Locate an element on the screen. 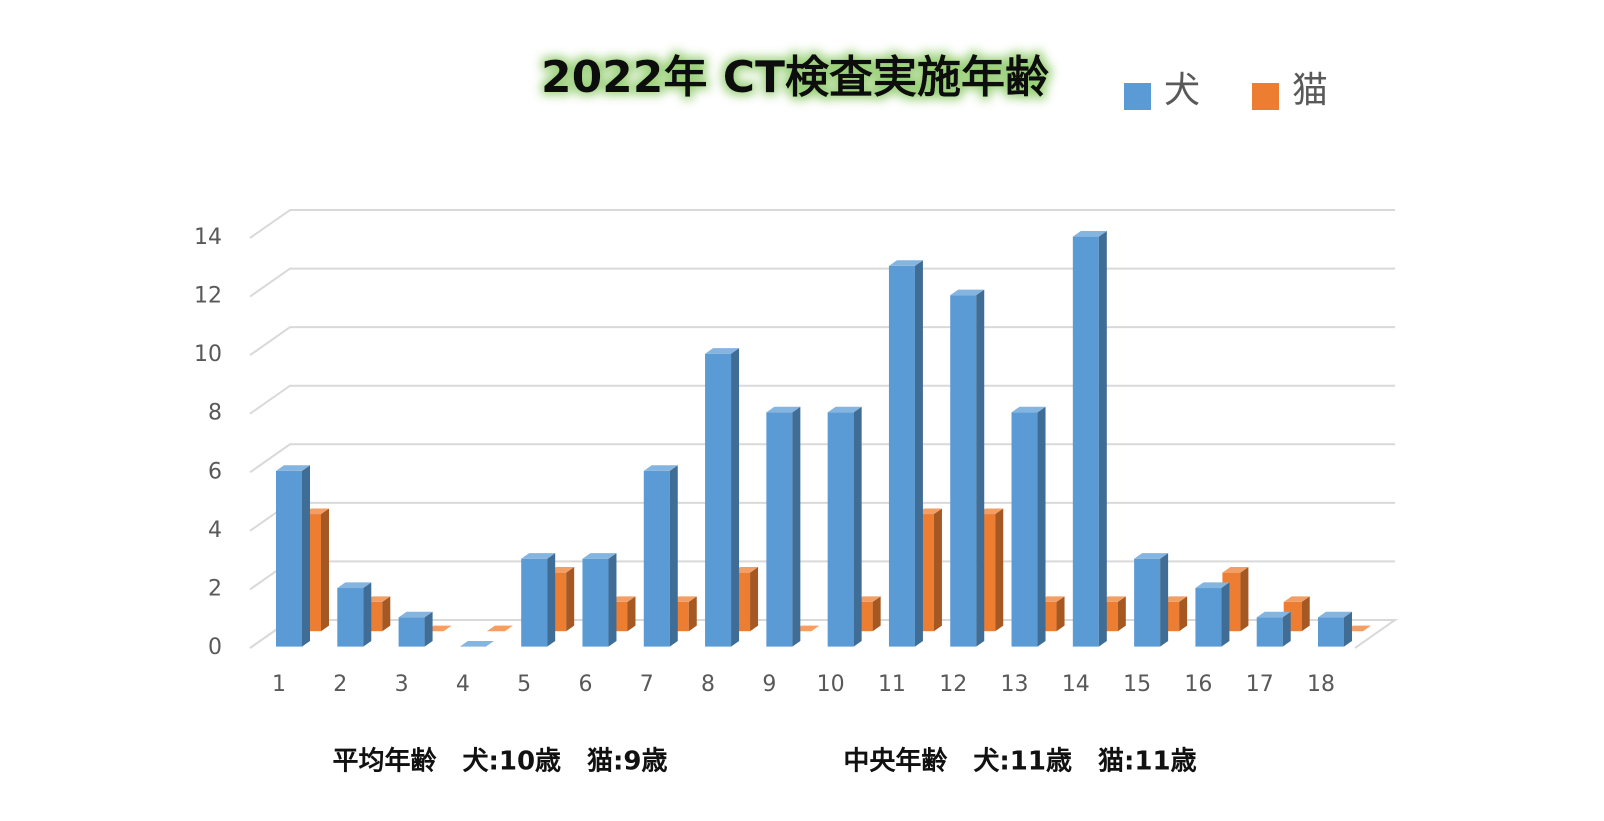 The image size is (1604, 821). x-tick-label: 5 is located at coordinates (524, 684).